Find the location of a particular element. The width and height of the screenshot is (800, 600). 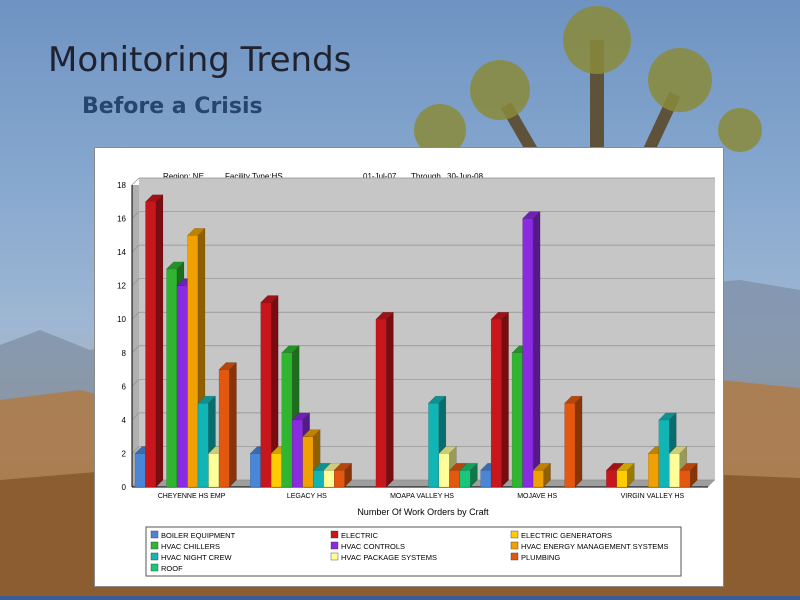

y-tick-label: 0 is located at coordinates (124, 487).